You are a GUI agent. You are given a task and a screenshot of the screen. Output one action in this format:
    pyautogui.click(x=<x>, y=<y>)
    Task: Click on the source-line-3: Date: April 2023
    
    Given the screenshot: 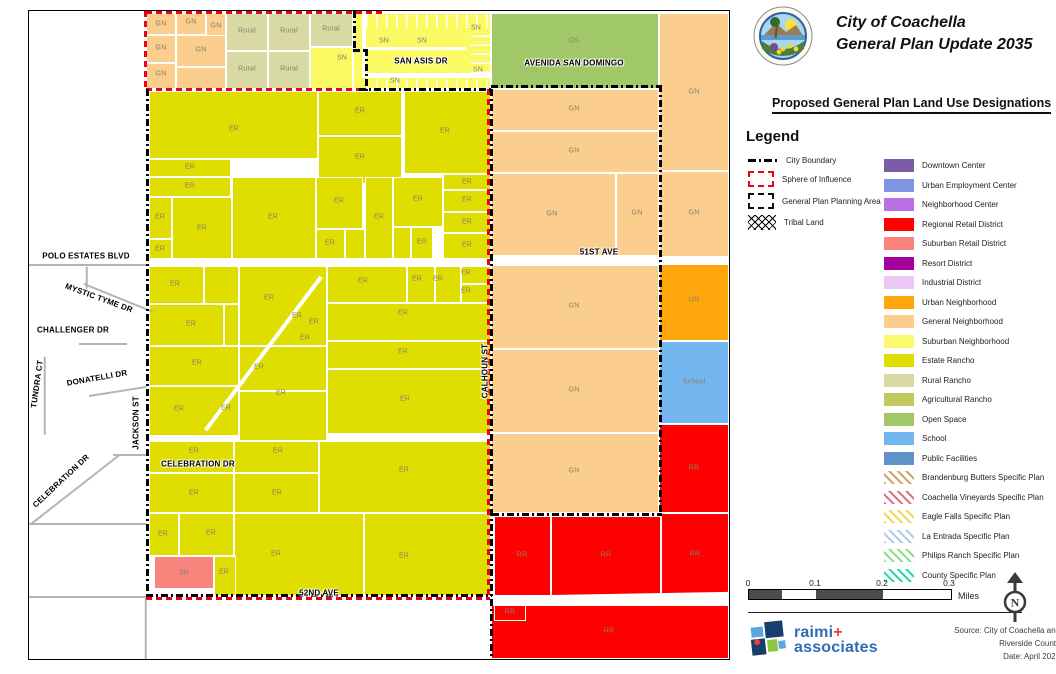 What is the action you would take?
    pyautogui.click(x=1029, y=656)
    